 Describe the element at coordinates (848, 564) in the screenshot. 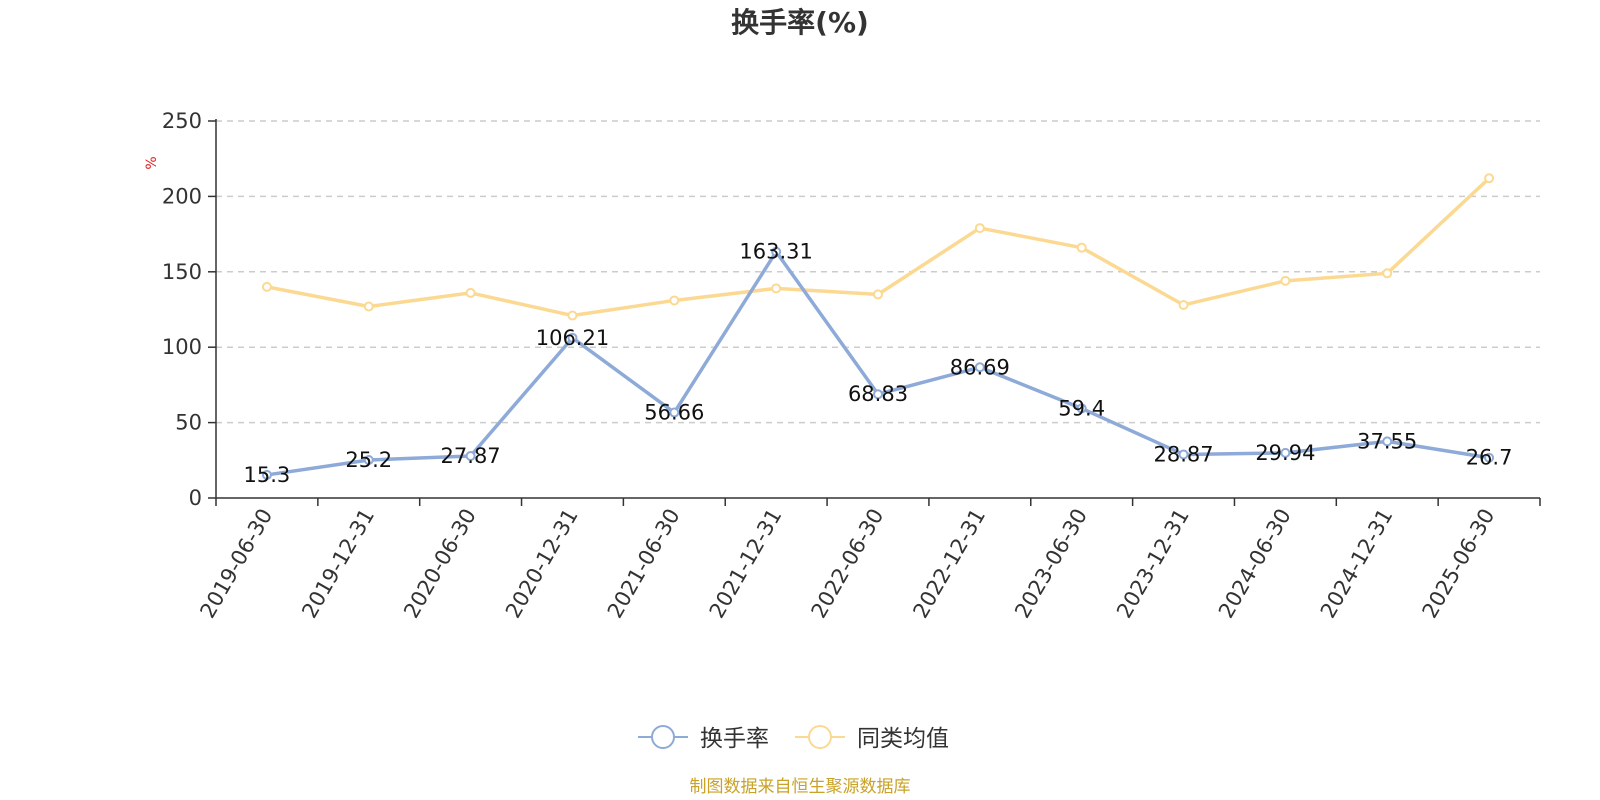

I see `x-tick-label: 2022-06-30` at that location.